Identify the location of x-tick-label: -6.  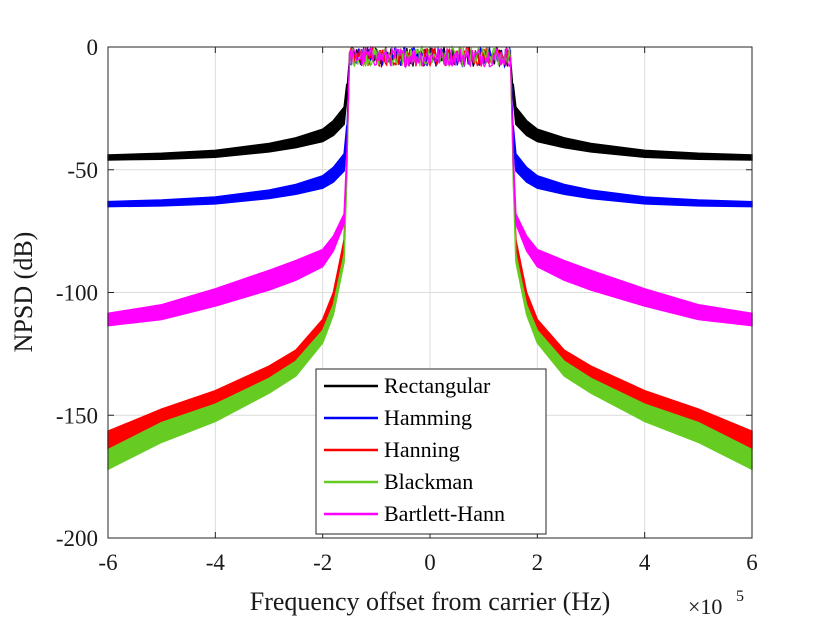
(107, 562).